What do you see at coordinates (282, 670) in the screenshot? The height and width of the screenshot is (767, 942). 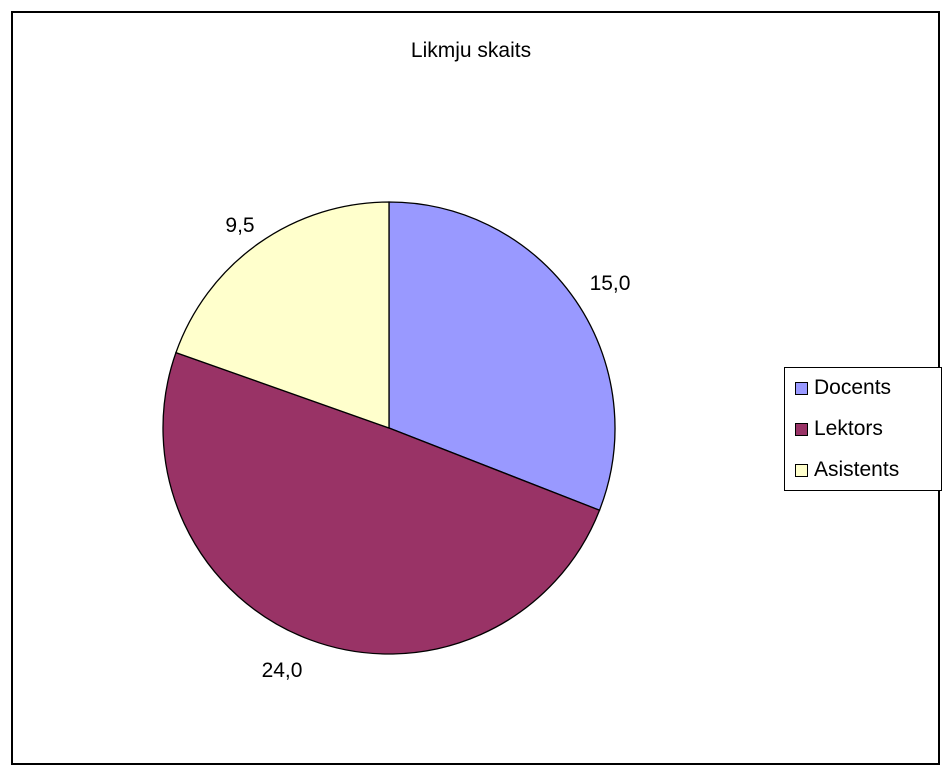 I see `data-label-lektors: 24,0` at bounding box center [282, 670].